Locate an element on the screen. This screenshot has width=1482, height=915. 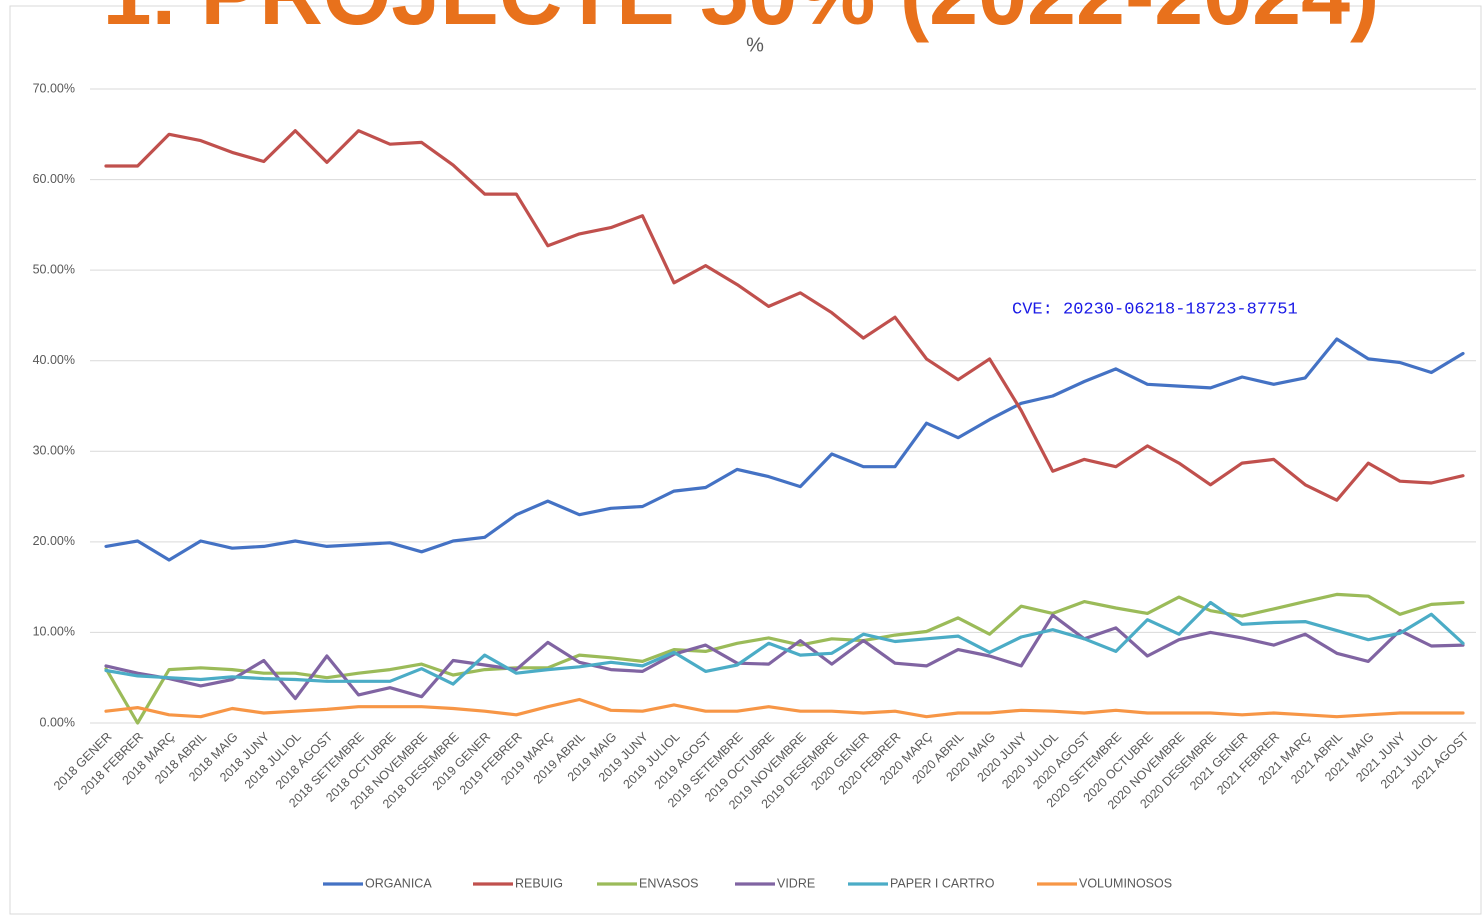
legend-label: PAPER I CARTRO is located at coordinates (942, 883).